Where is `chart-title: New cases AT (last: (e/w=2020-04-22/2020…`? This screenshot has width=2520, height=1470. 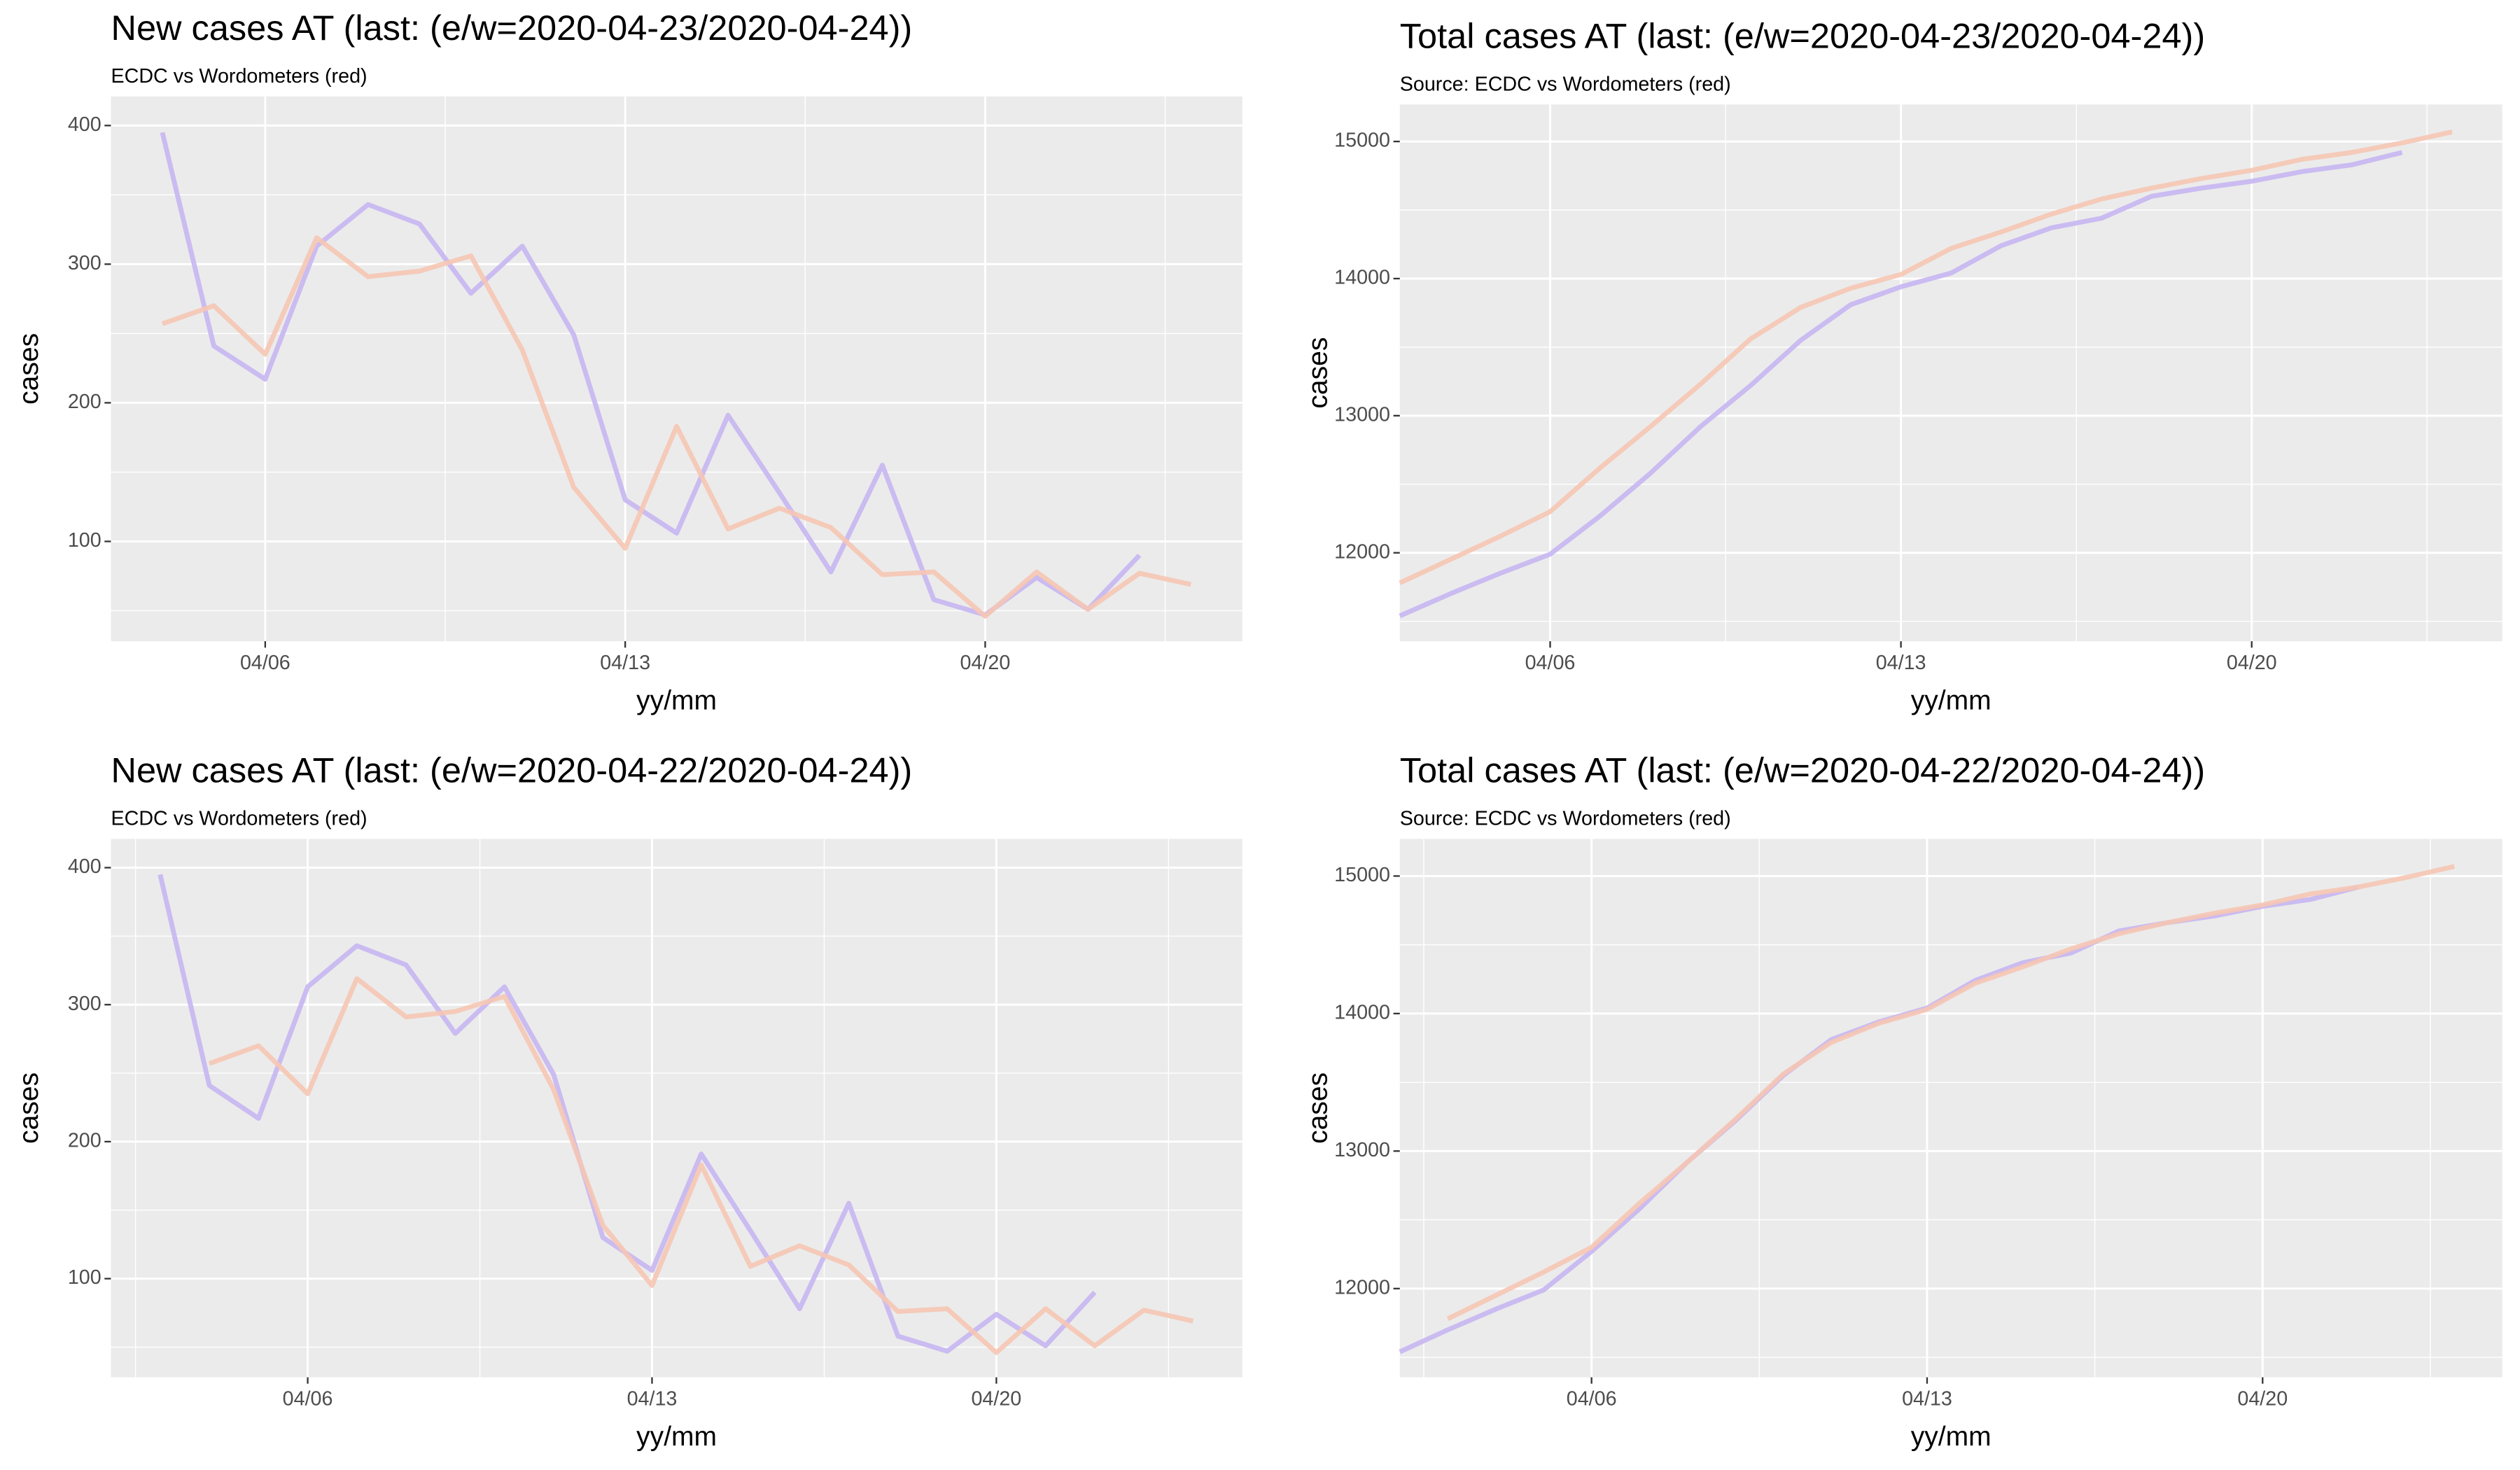 chart-title: New cases AT (last: (e/w=2020-04-22/2020… is located at coordinates (511, 770).